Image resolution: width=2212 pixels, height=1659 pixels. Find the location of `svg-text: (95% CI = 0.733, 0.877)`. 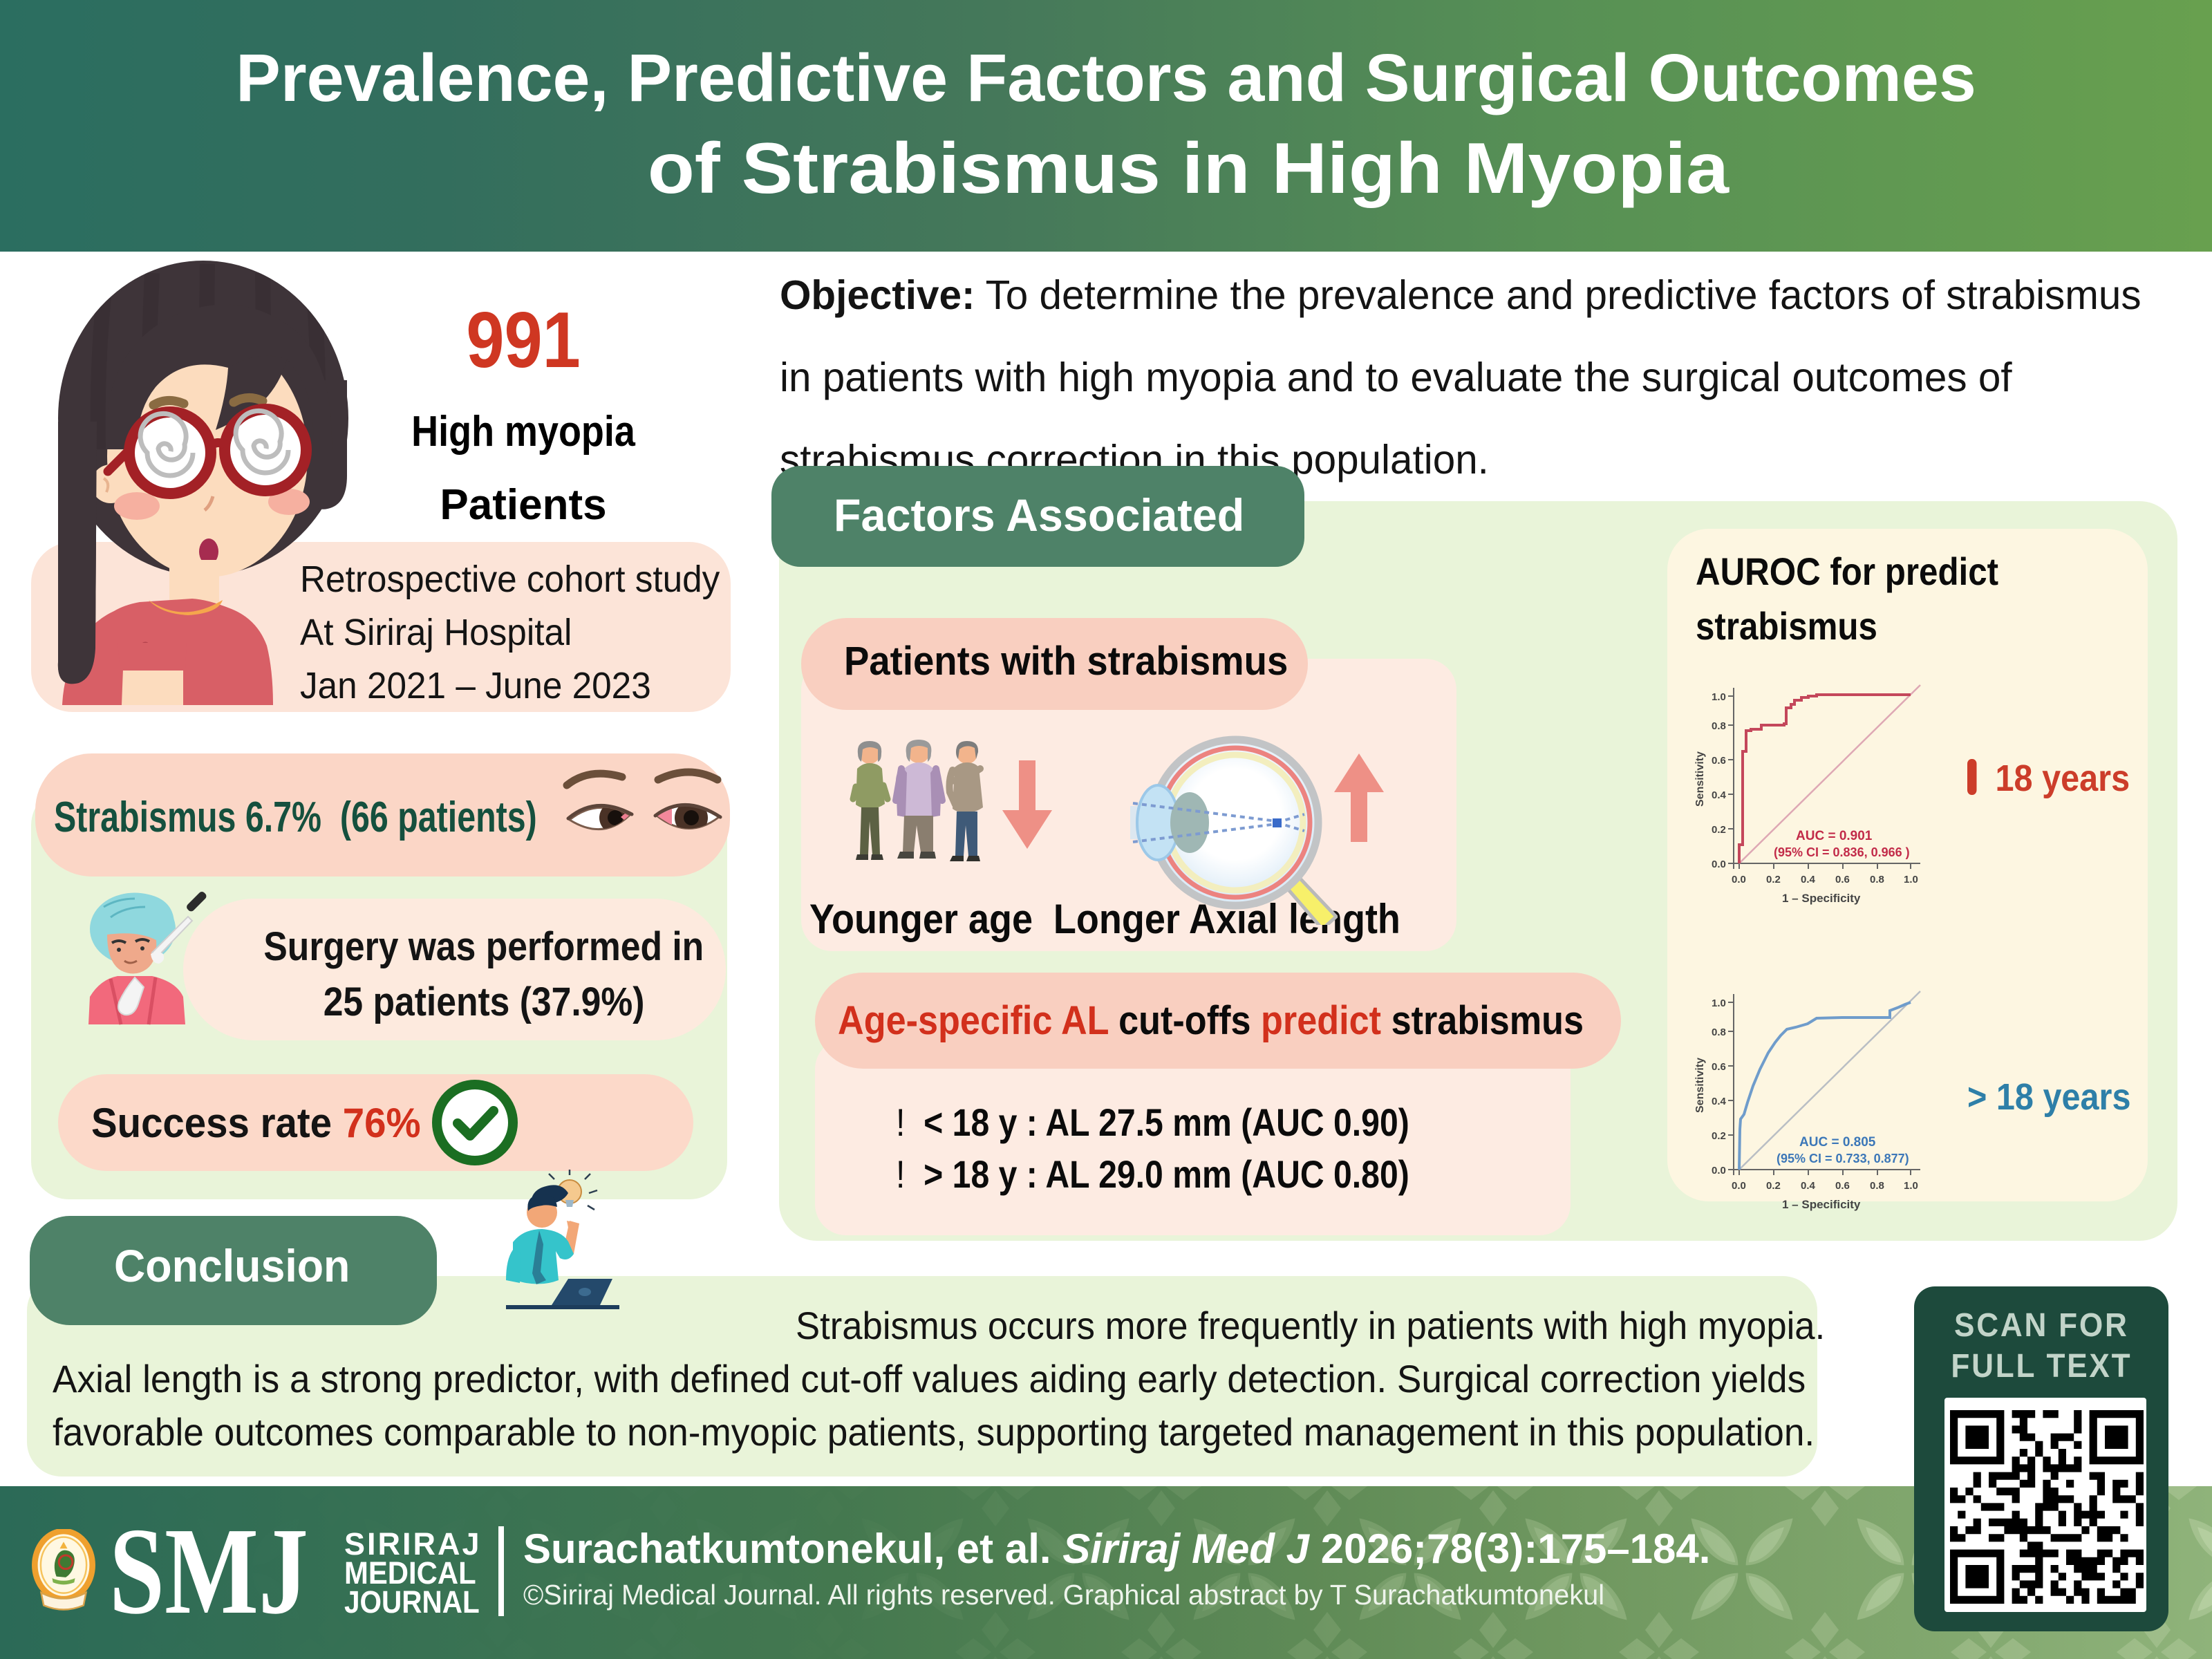

svg-text: (95% CI = 0.733, 0.877) is located at coordinates (1843, 1159).